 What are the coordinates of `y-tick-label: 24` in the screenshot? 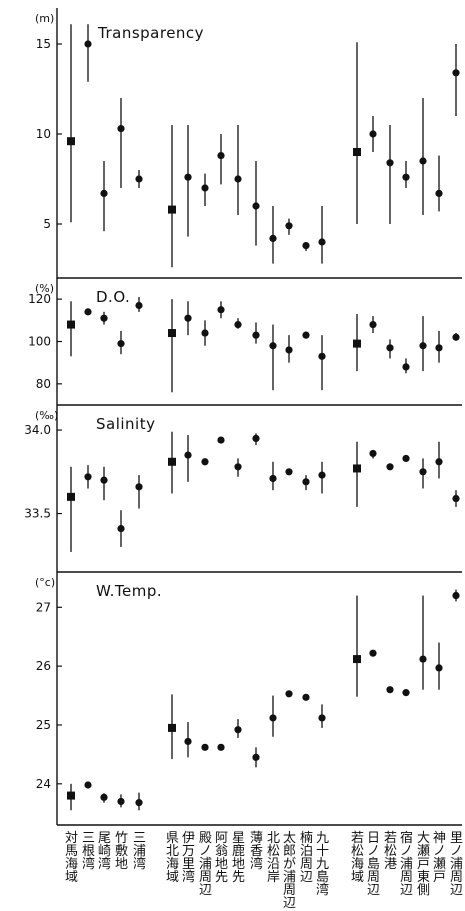 It's located at (43, 784).